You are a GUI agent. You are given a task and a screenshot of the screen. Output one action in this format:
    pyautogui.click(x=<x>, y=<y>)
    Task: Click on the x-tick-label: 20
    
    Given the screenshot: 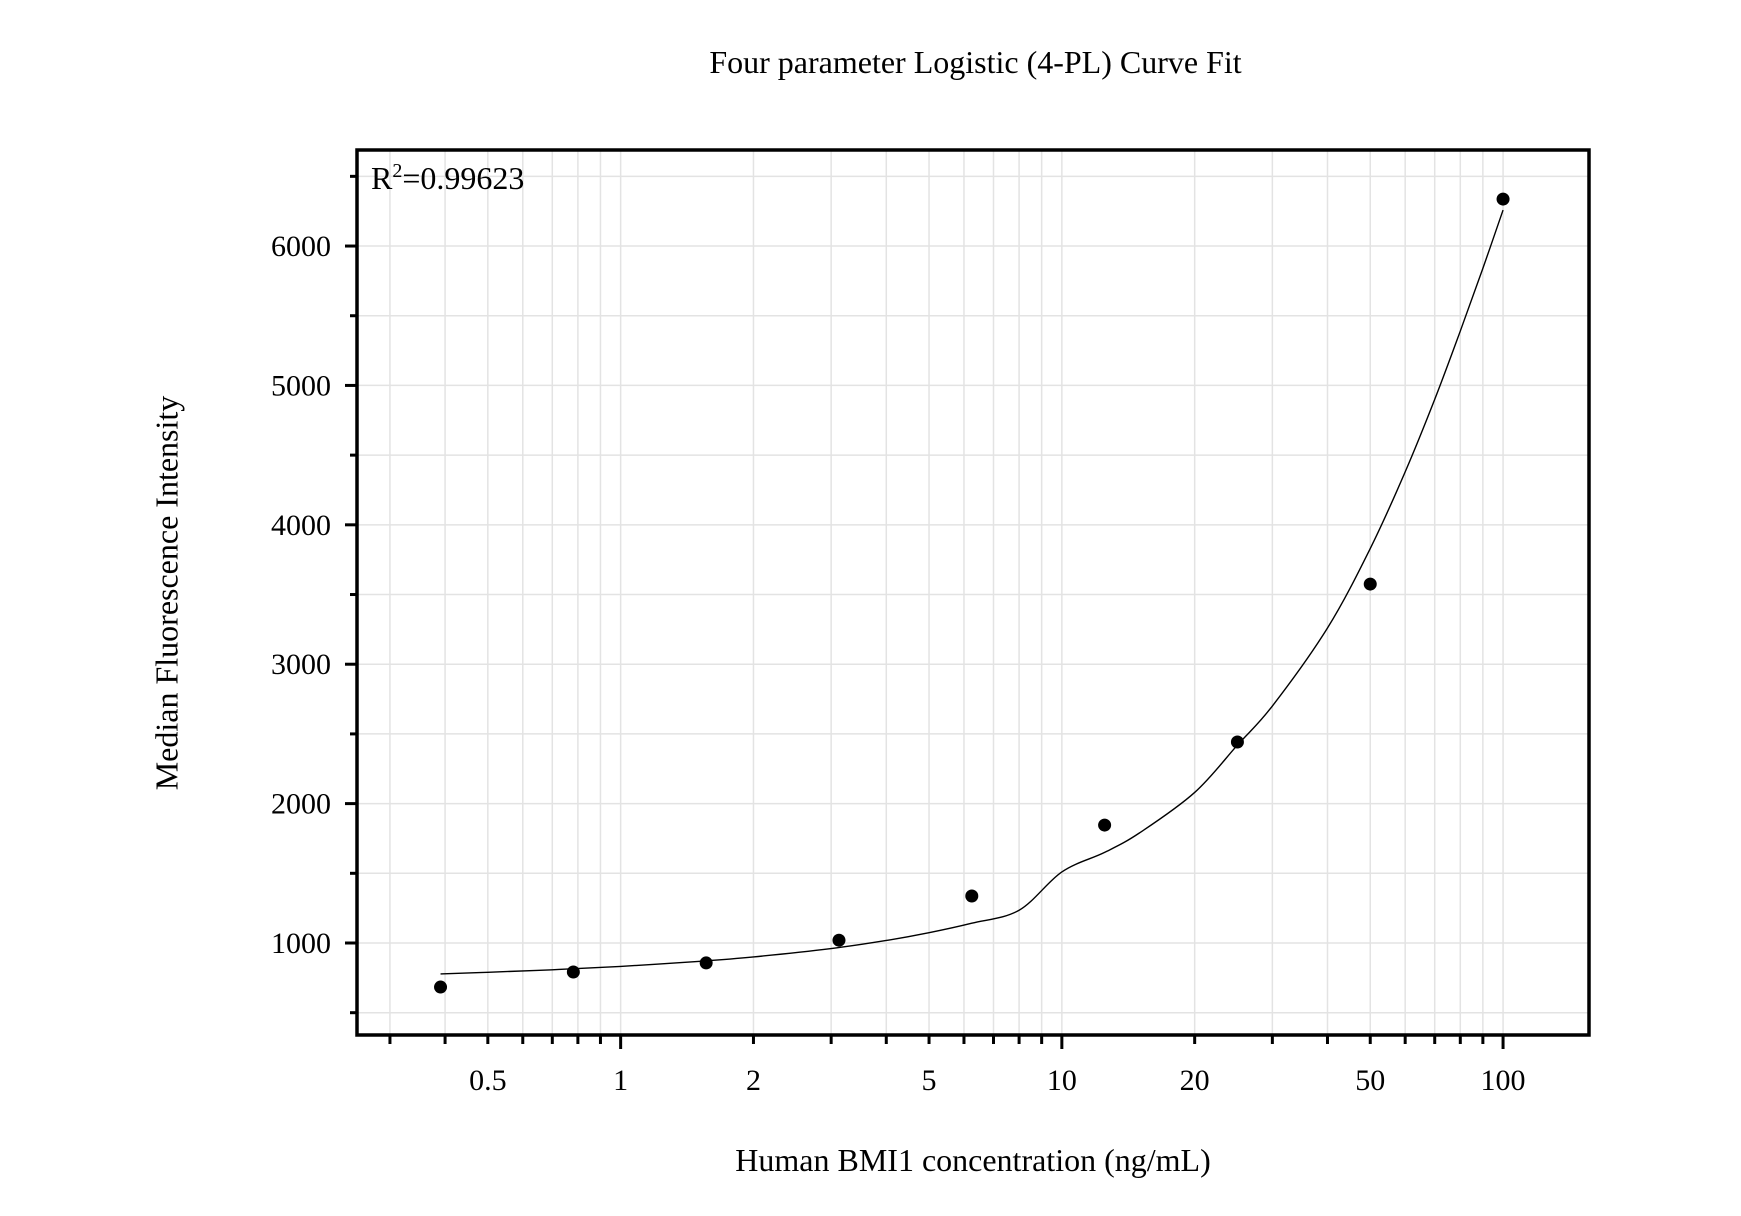 What is the action you would take?
    pyautogui.click(x=1195, y=1080)
    